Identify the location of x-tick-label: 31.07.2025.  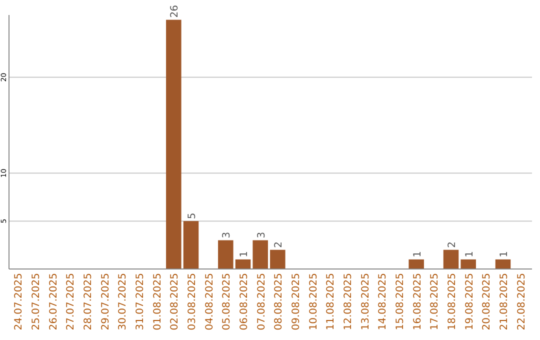
(140, 301).